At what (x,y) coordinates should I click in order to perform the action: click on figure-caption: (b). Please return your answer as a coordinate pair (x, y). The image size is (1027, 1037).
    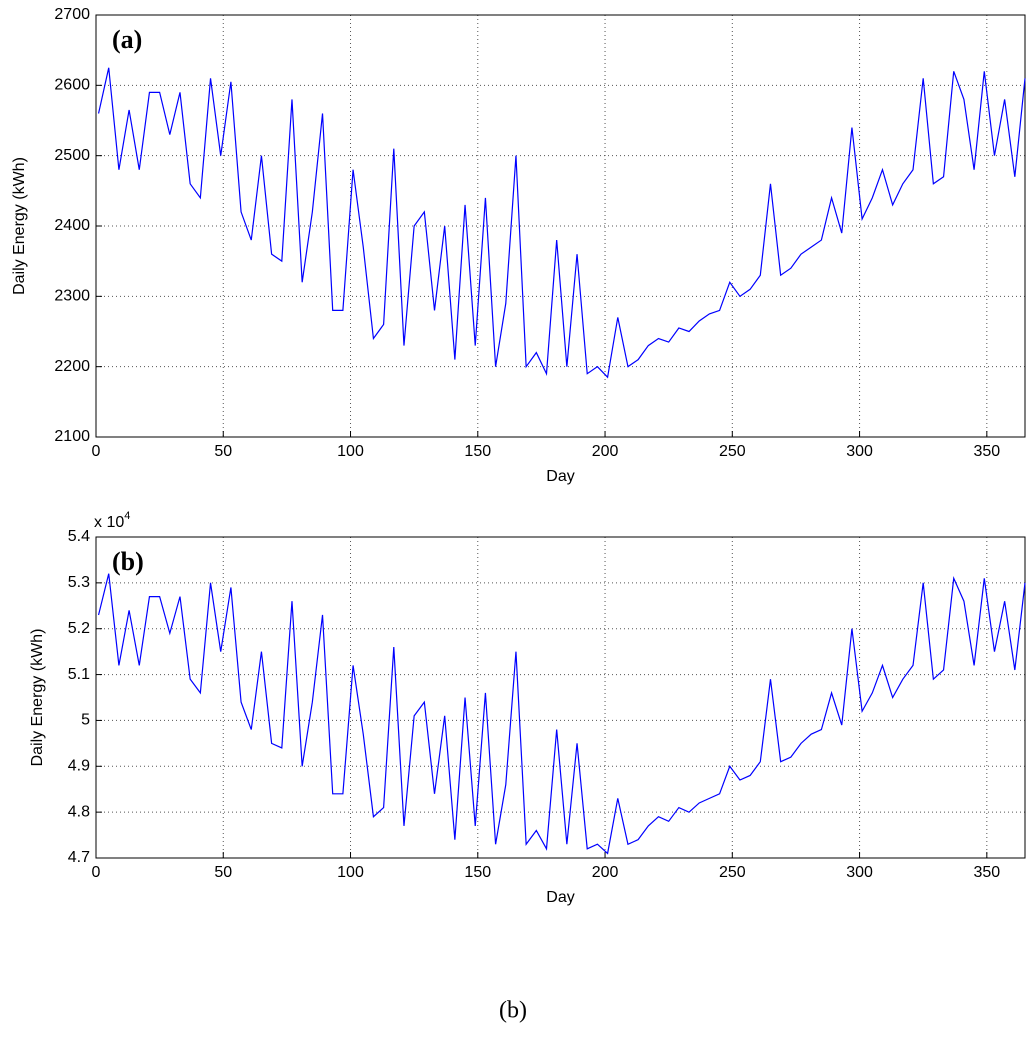
    Looking at the image, I should click on (513, 1011).